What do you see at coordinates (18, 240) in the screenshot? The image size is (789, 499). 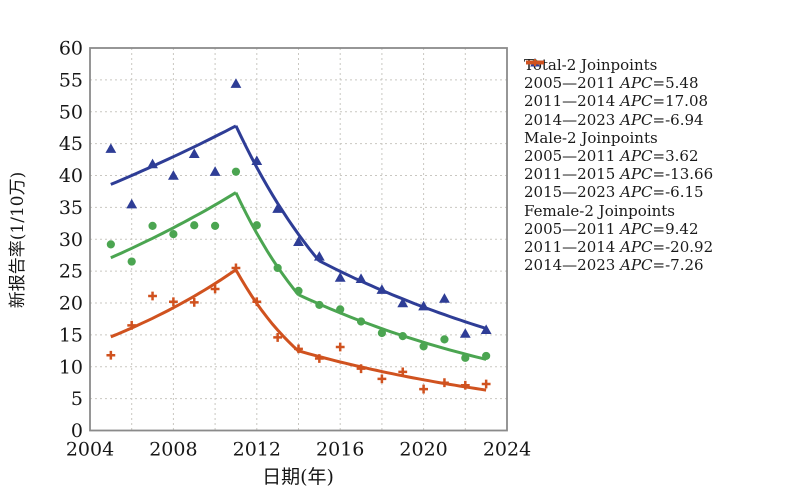 I see `y-axis-title: 新报告率(1/10万)` at bounding box center [18, 240].